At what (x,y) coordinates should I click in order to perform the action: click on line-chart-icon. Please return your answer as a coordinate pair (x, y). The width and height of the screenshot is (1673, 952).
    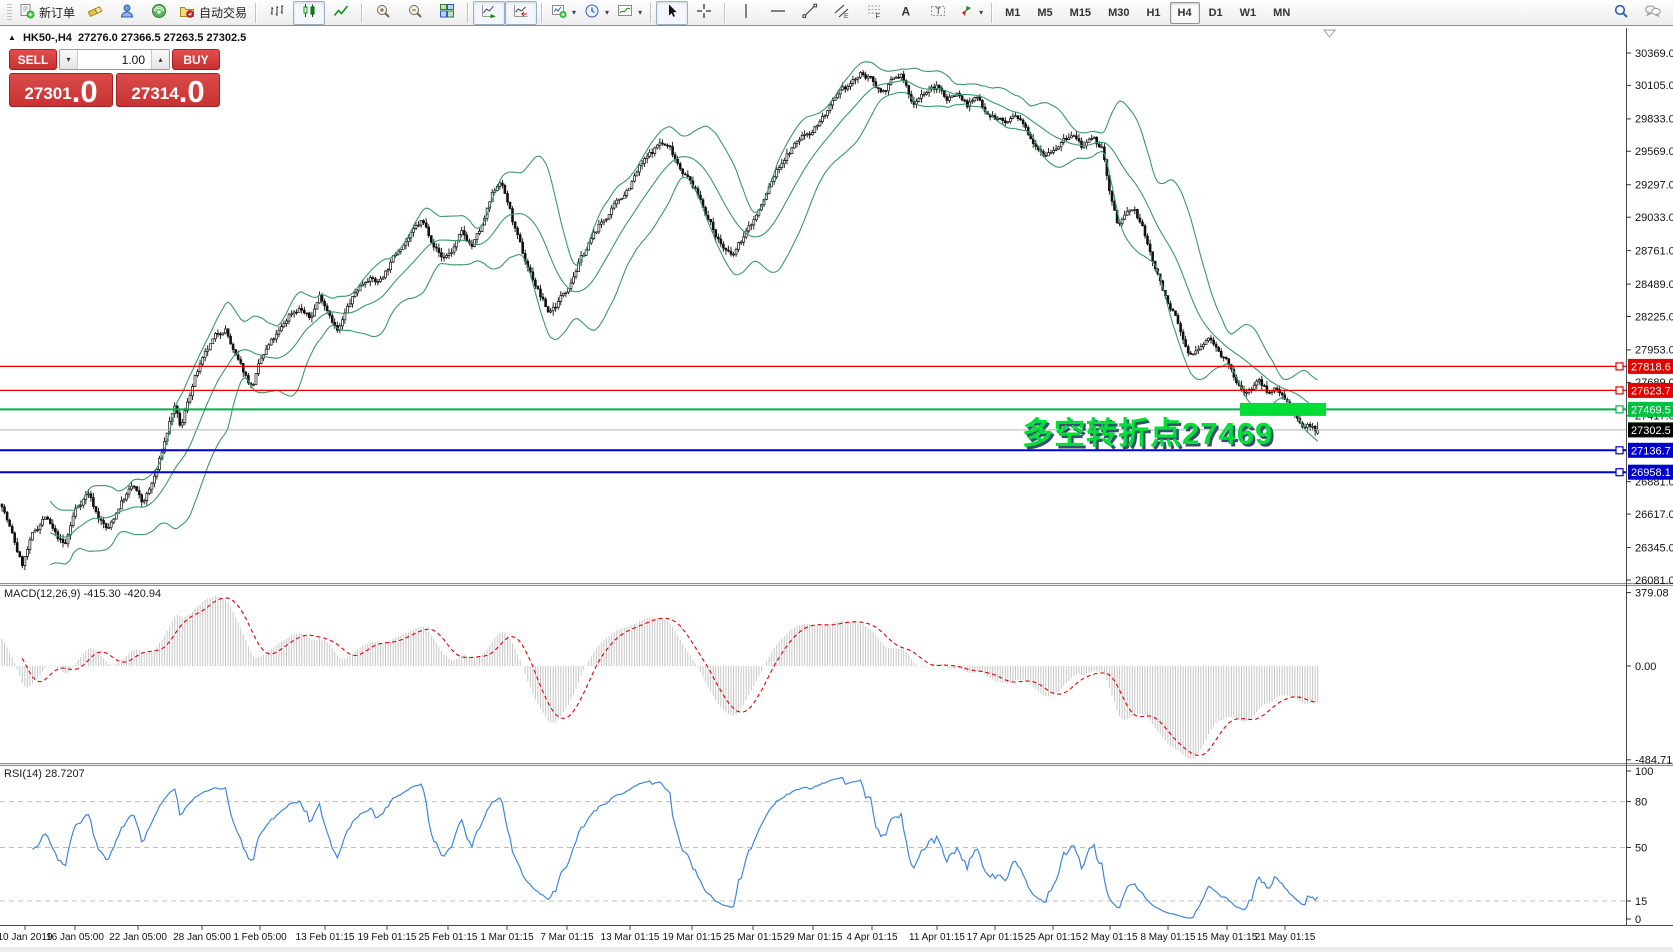
    Looking at the image, I should click on (341, 12).